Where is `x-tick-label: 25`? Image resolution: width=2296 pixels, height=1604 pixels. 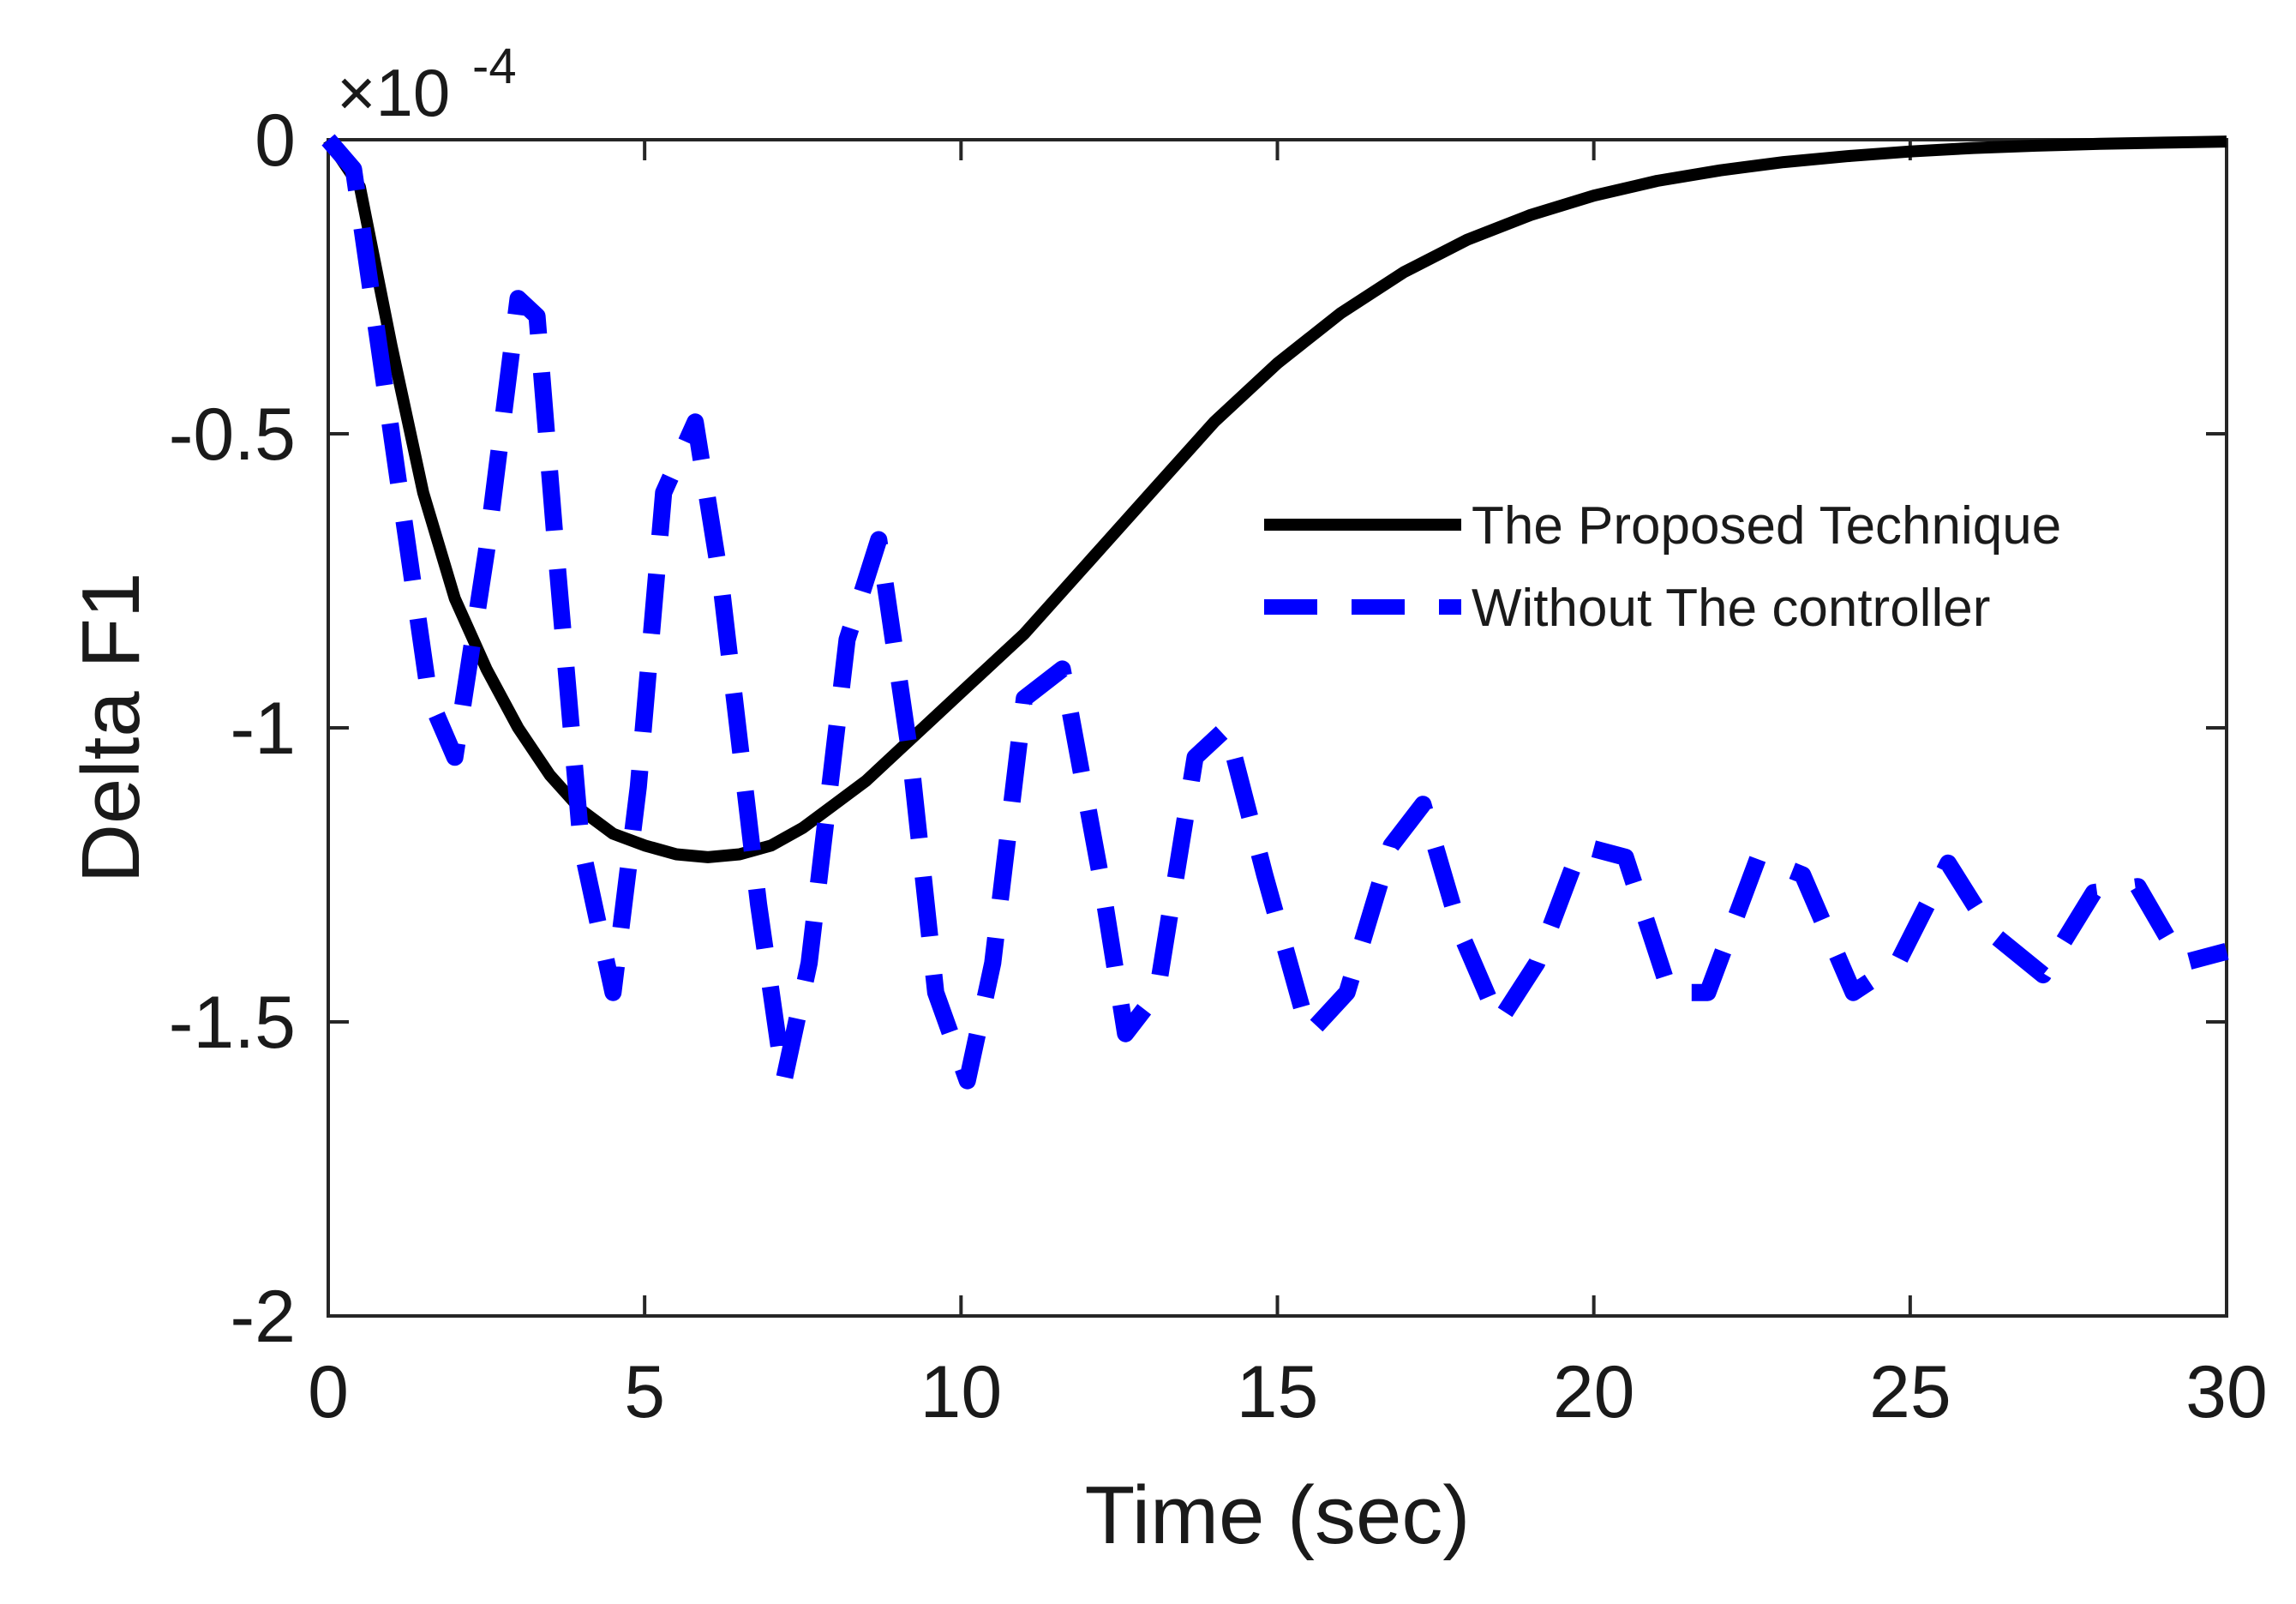 x-tick-label: 25 is located at coordinates (1910, 1392).